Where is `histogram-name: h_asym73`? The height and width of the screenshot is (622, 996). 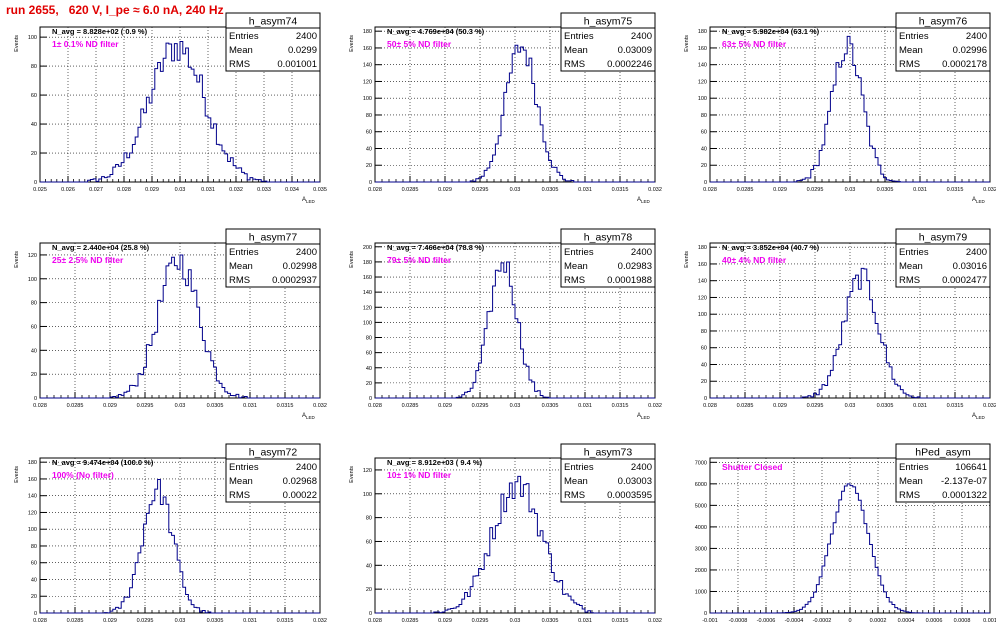
histogram-name: h_asym73 is located at coordinates (608, 453).